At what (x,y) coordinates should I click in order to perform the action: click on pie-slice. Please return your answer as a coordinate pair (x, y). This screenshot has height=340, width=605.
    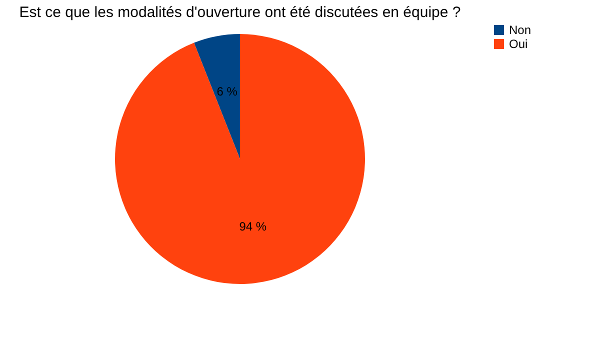
    Looking at the image, I should click on (217, 96).